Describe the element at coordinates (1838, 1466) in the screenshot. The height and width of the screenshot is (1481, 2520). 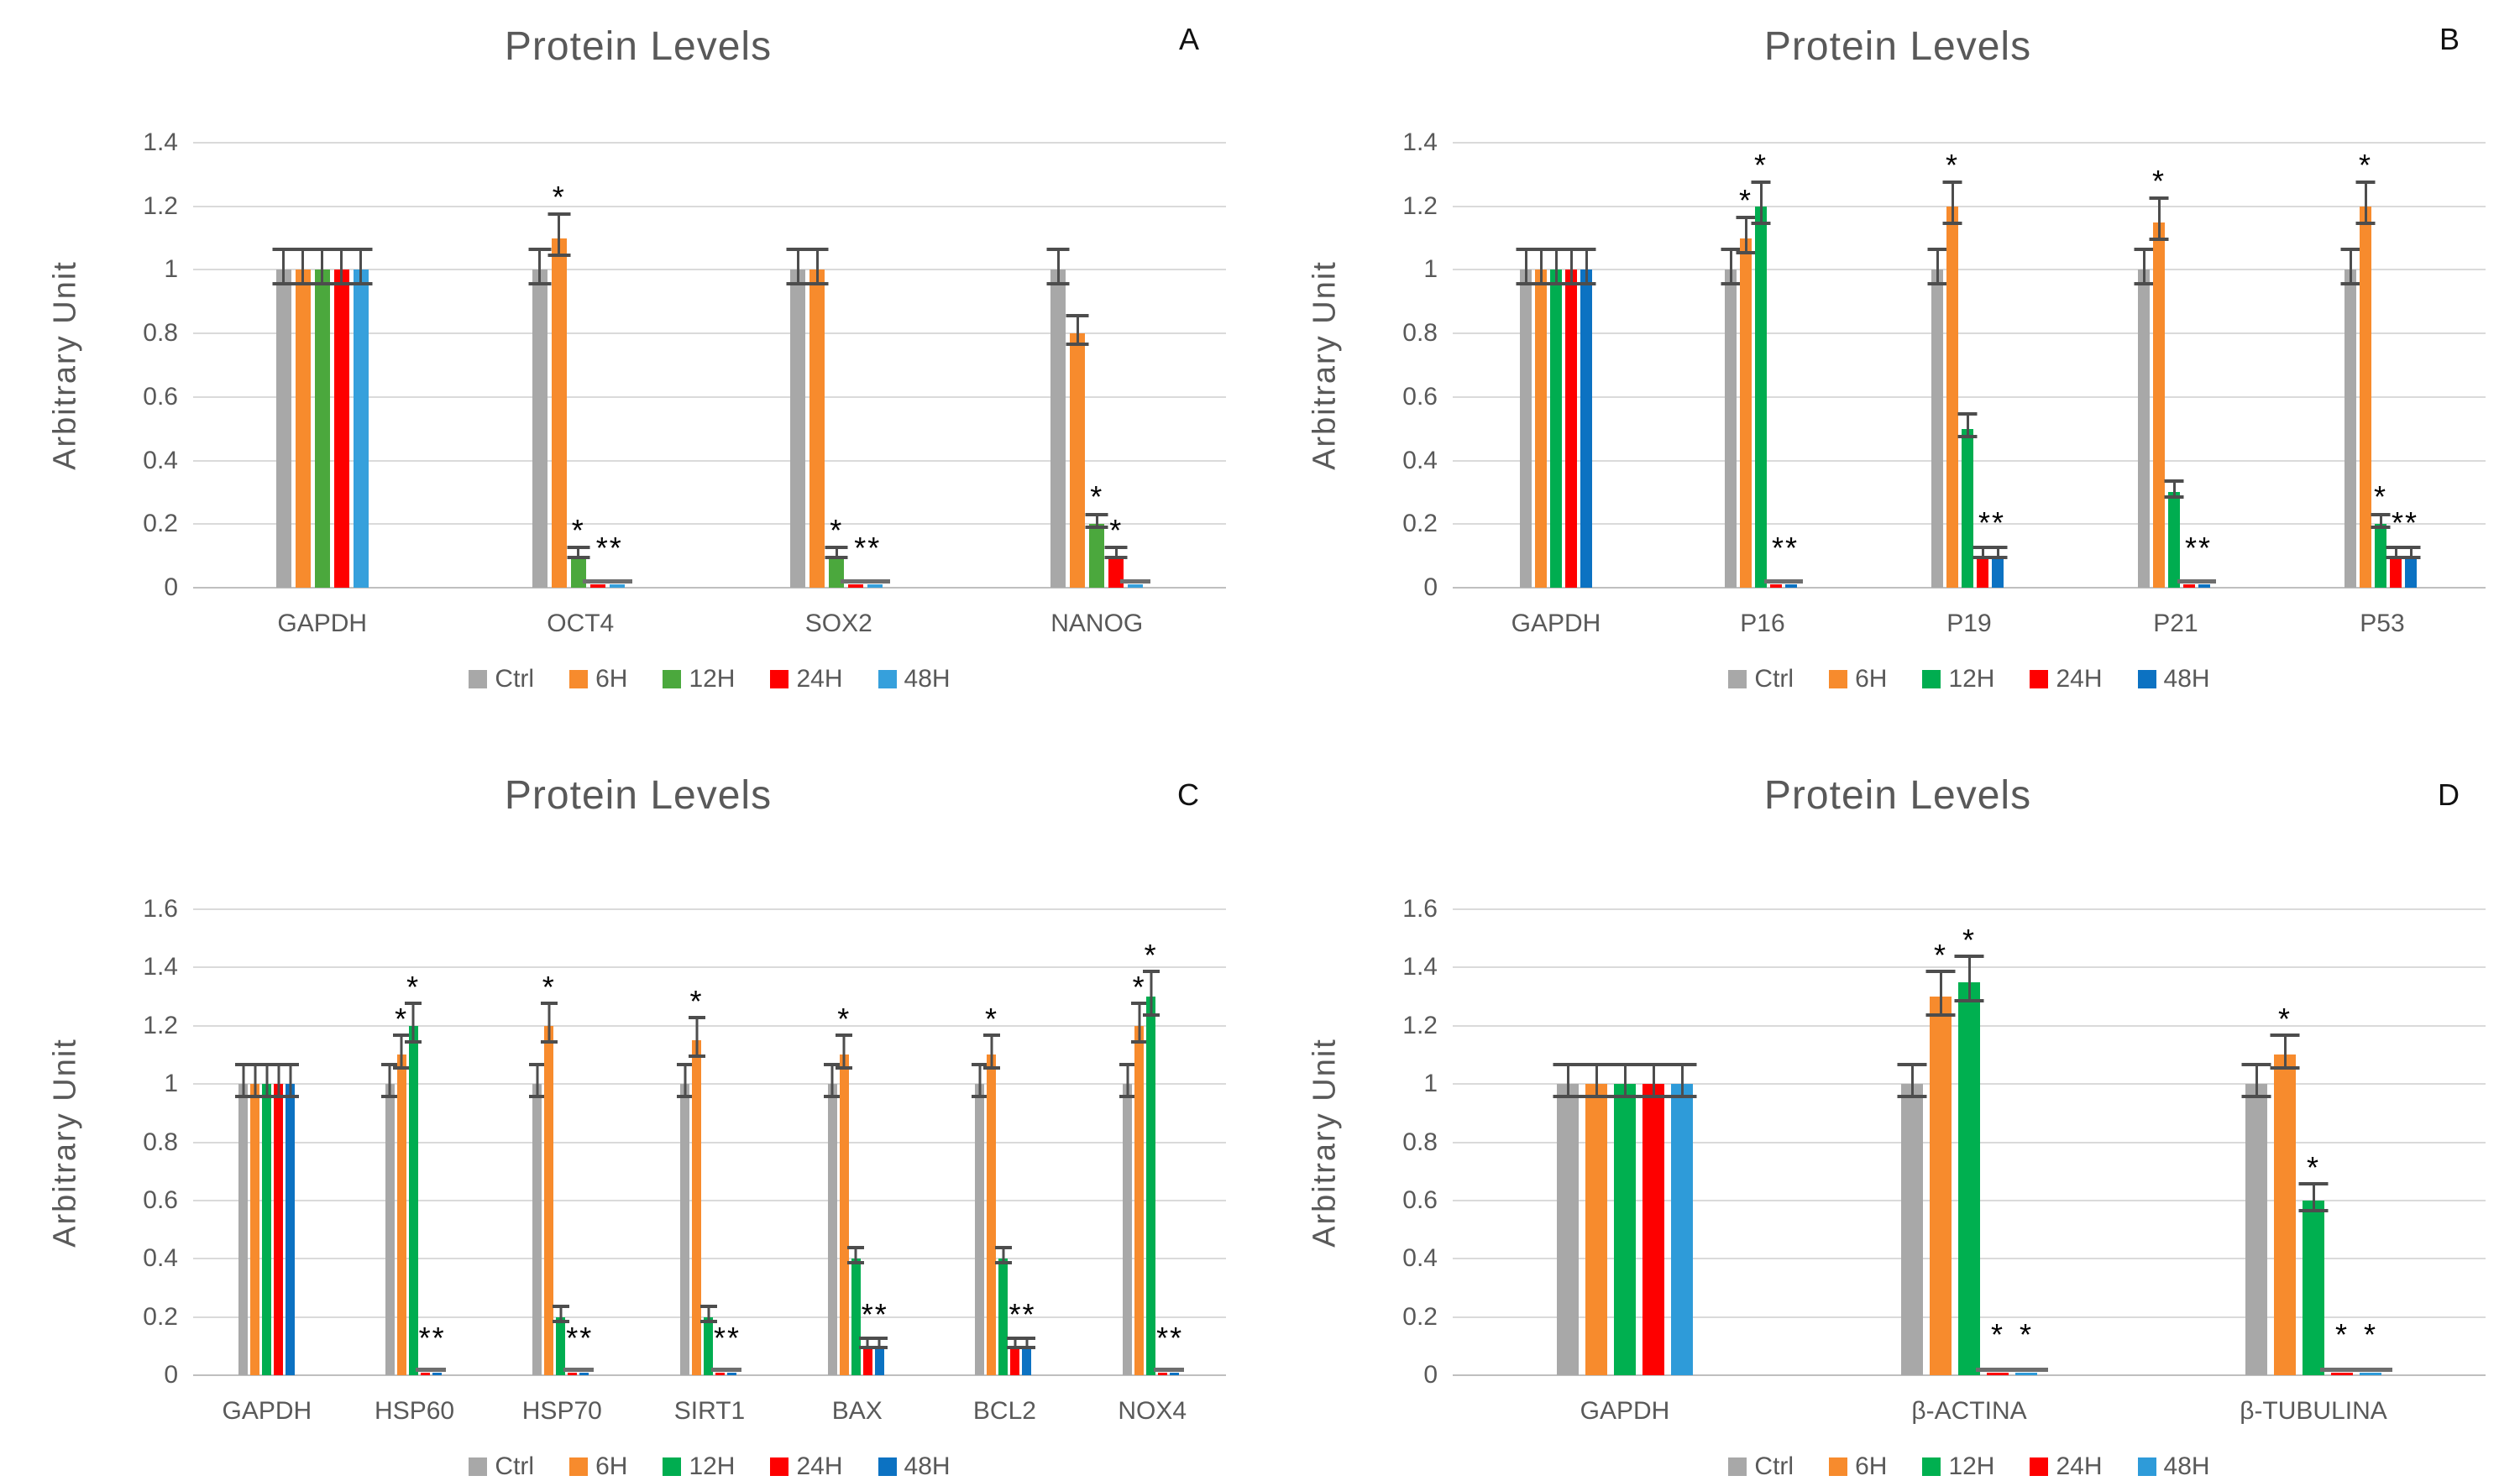
I see `legend-swatch-6h` at that location.